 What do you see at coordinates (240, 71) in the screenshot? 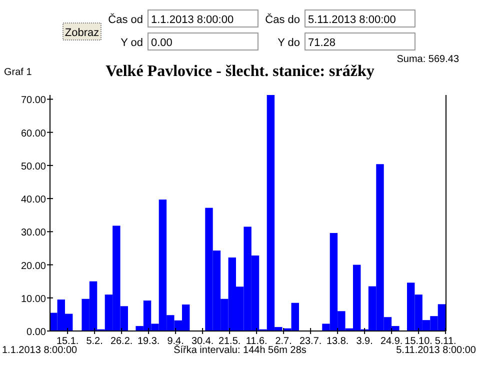
I see `chart-title: Velké Pavlovice - šlecht. stanice: srážky` at bounding box center [240, 71].